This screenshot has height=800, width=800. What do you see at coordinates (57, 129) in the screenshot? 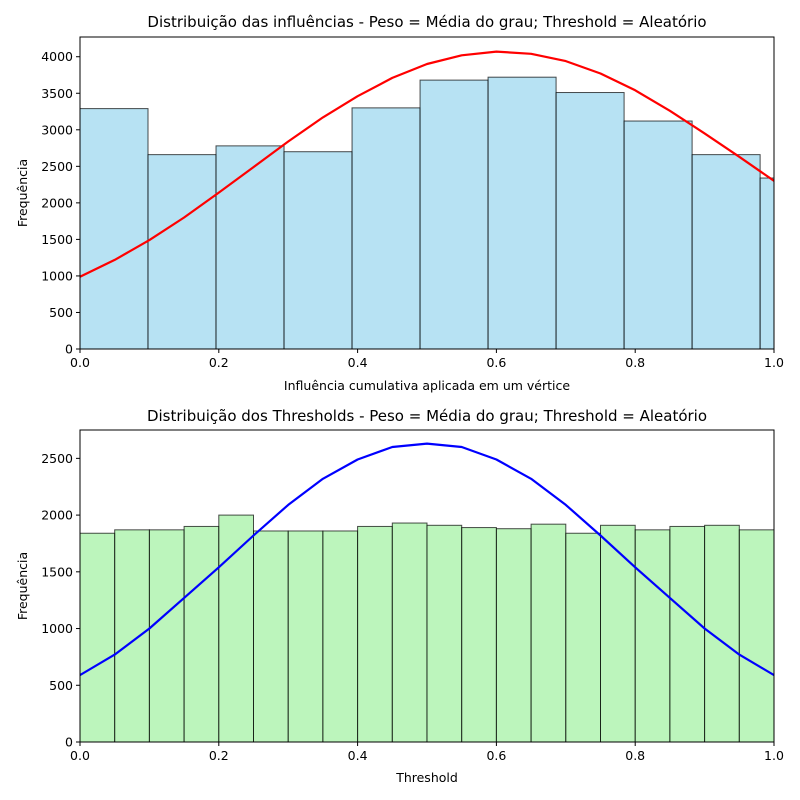
I see `y-tick-label: 3000` at bounding box center [57, 129].